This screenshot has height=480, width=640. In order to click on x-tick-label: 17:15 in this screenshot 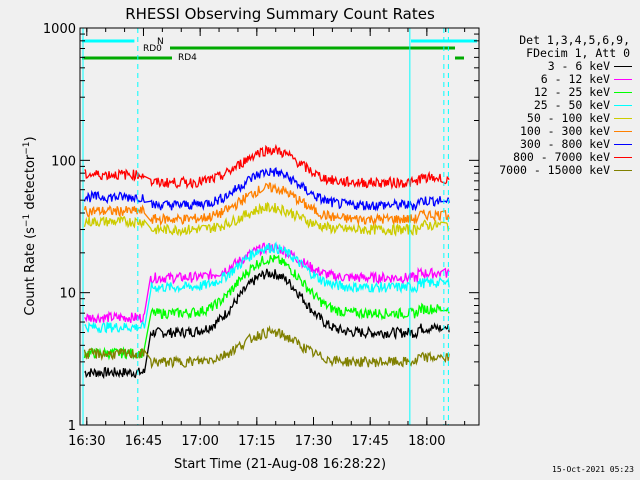, I will do `click(256, 441)`.